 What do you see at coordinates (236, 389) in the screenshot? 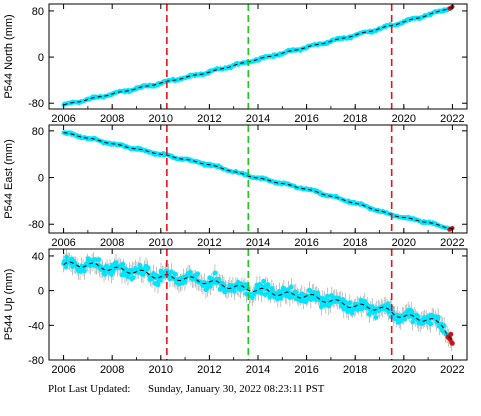
I see `footer-timestamp: Sunday, January 30, 2022 08:23:11 PST` at bounding box center [236, 389].